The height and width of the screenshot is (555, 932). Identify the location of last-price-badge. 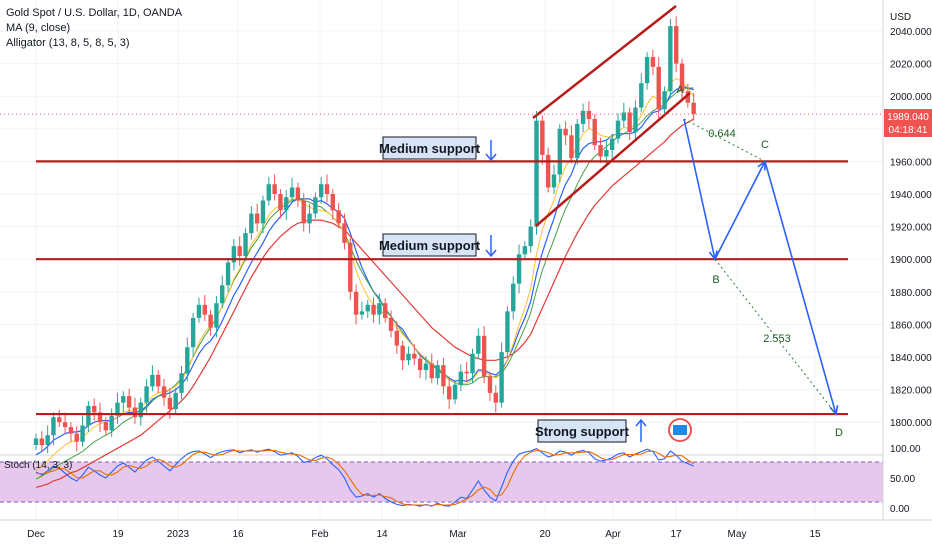
(908, 123).